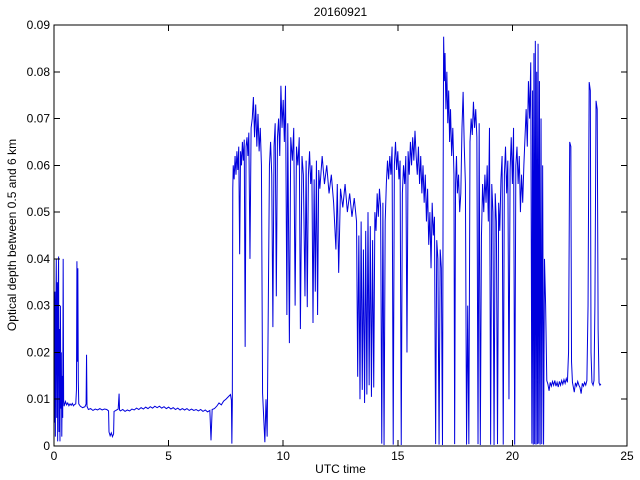 This screenshot has width=640, height=480. Describe the element at coordinates (39, 352) in the screenshot. I see `y-tick-label: 0.02` at that location.